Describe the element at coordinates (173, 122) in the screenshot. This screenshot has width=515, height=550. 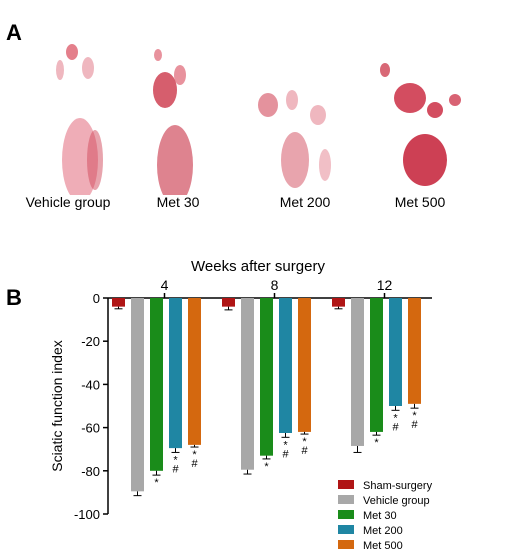
I see `footprint-met30` at that location.